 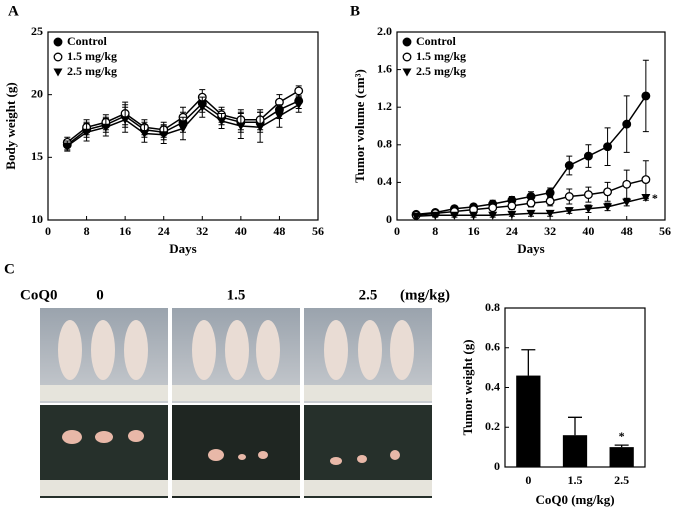 What do you see at coordinates (231, 447) in the screenshot?
I see `tumors` at bounding box center [231, 447].